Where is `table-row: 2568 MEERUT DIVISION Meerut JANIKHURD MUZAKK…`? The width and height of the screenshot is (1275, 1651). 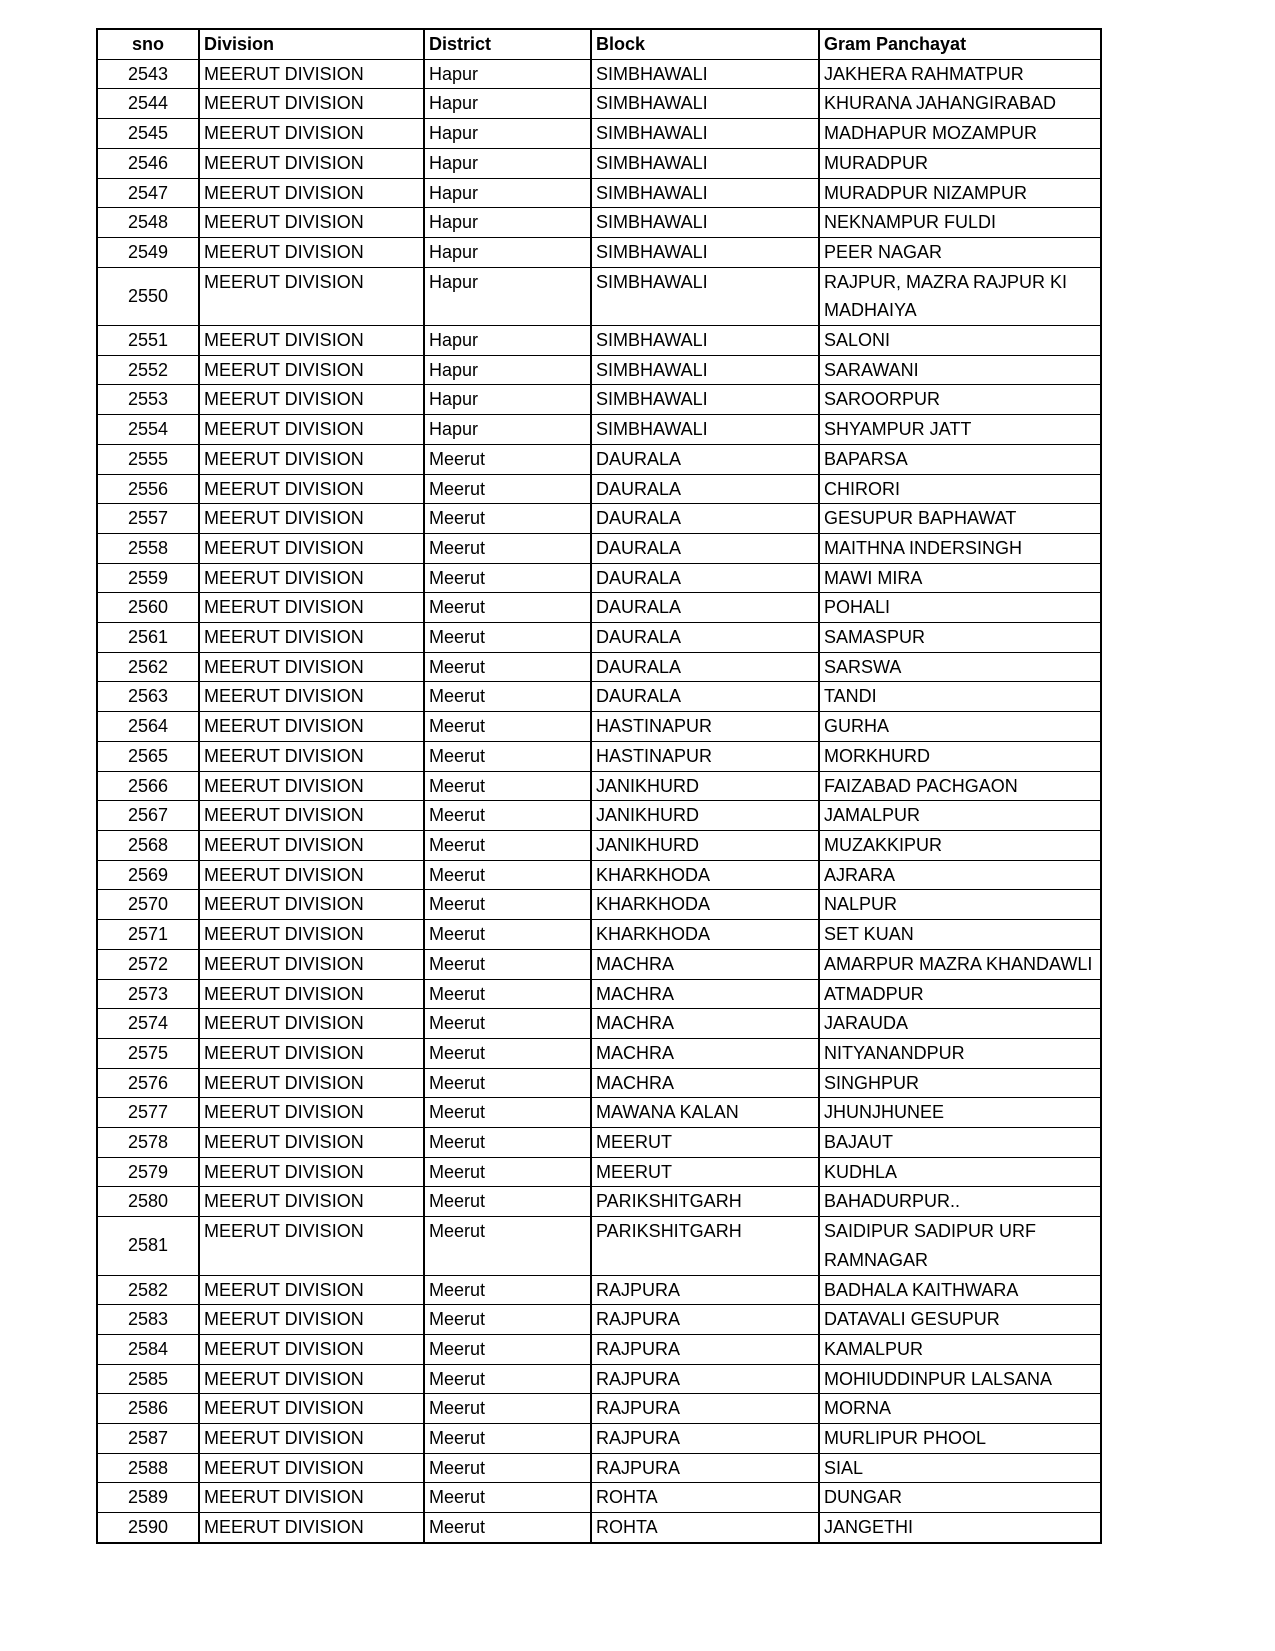
table-row: 2568 MEERUT DIVISION Meerut JANIKHURD MUZAKK… is located at coordinates (599, 845).